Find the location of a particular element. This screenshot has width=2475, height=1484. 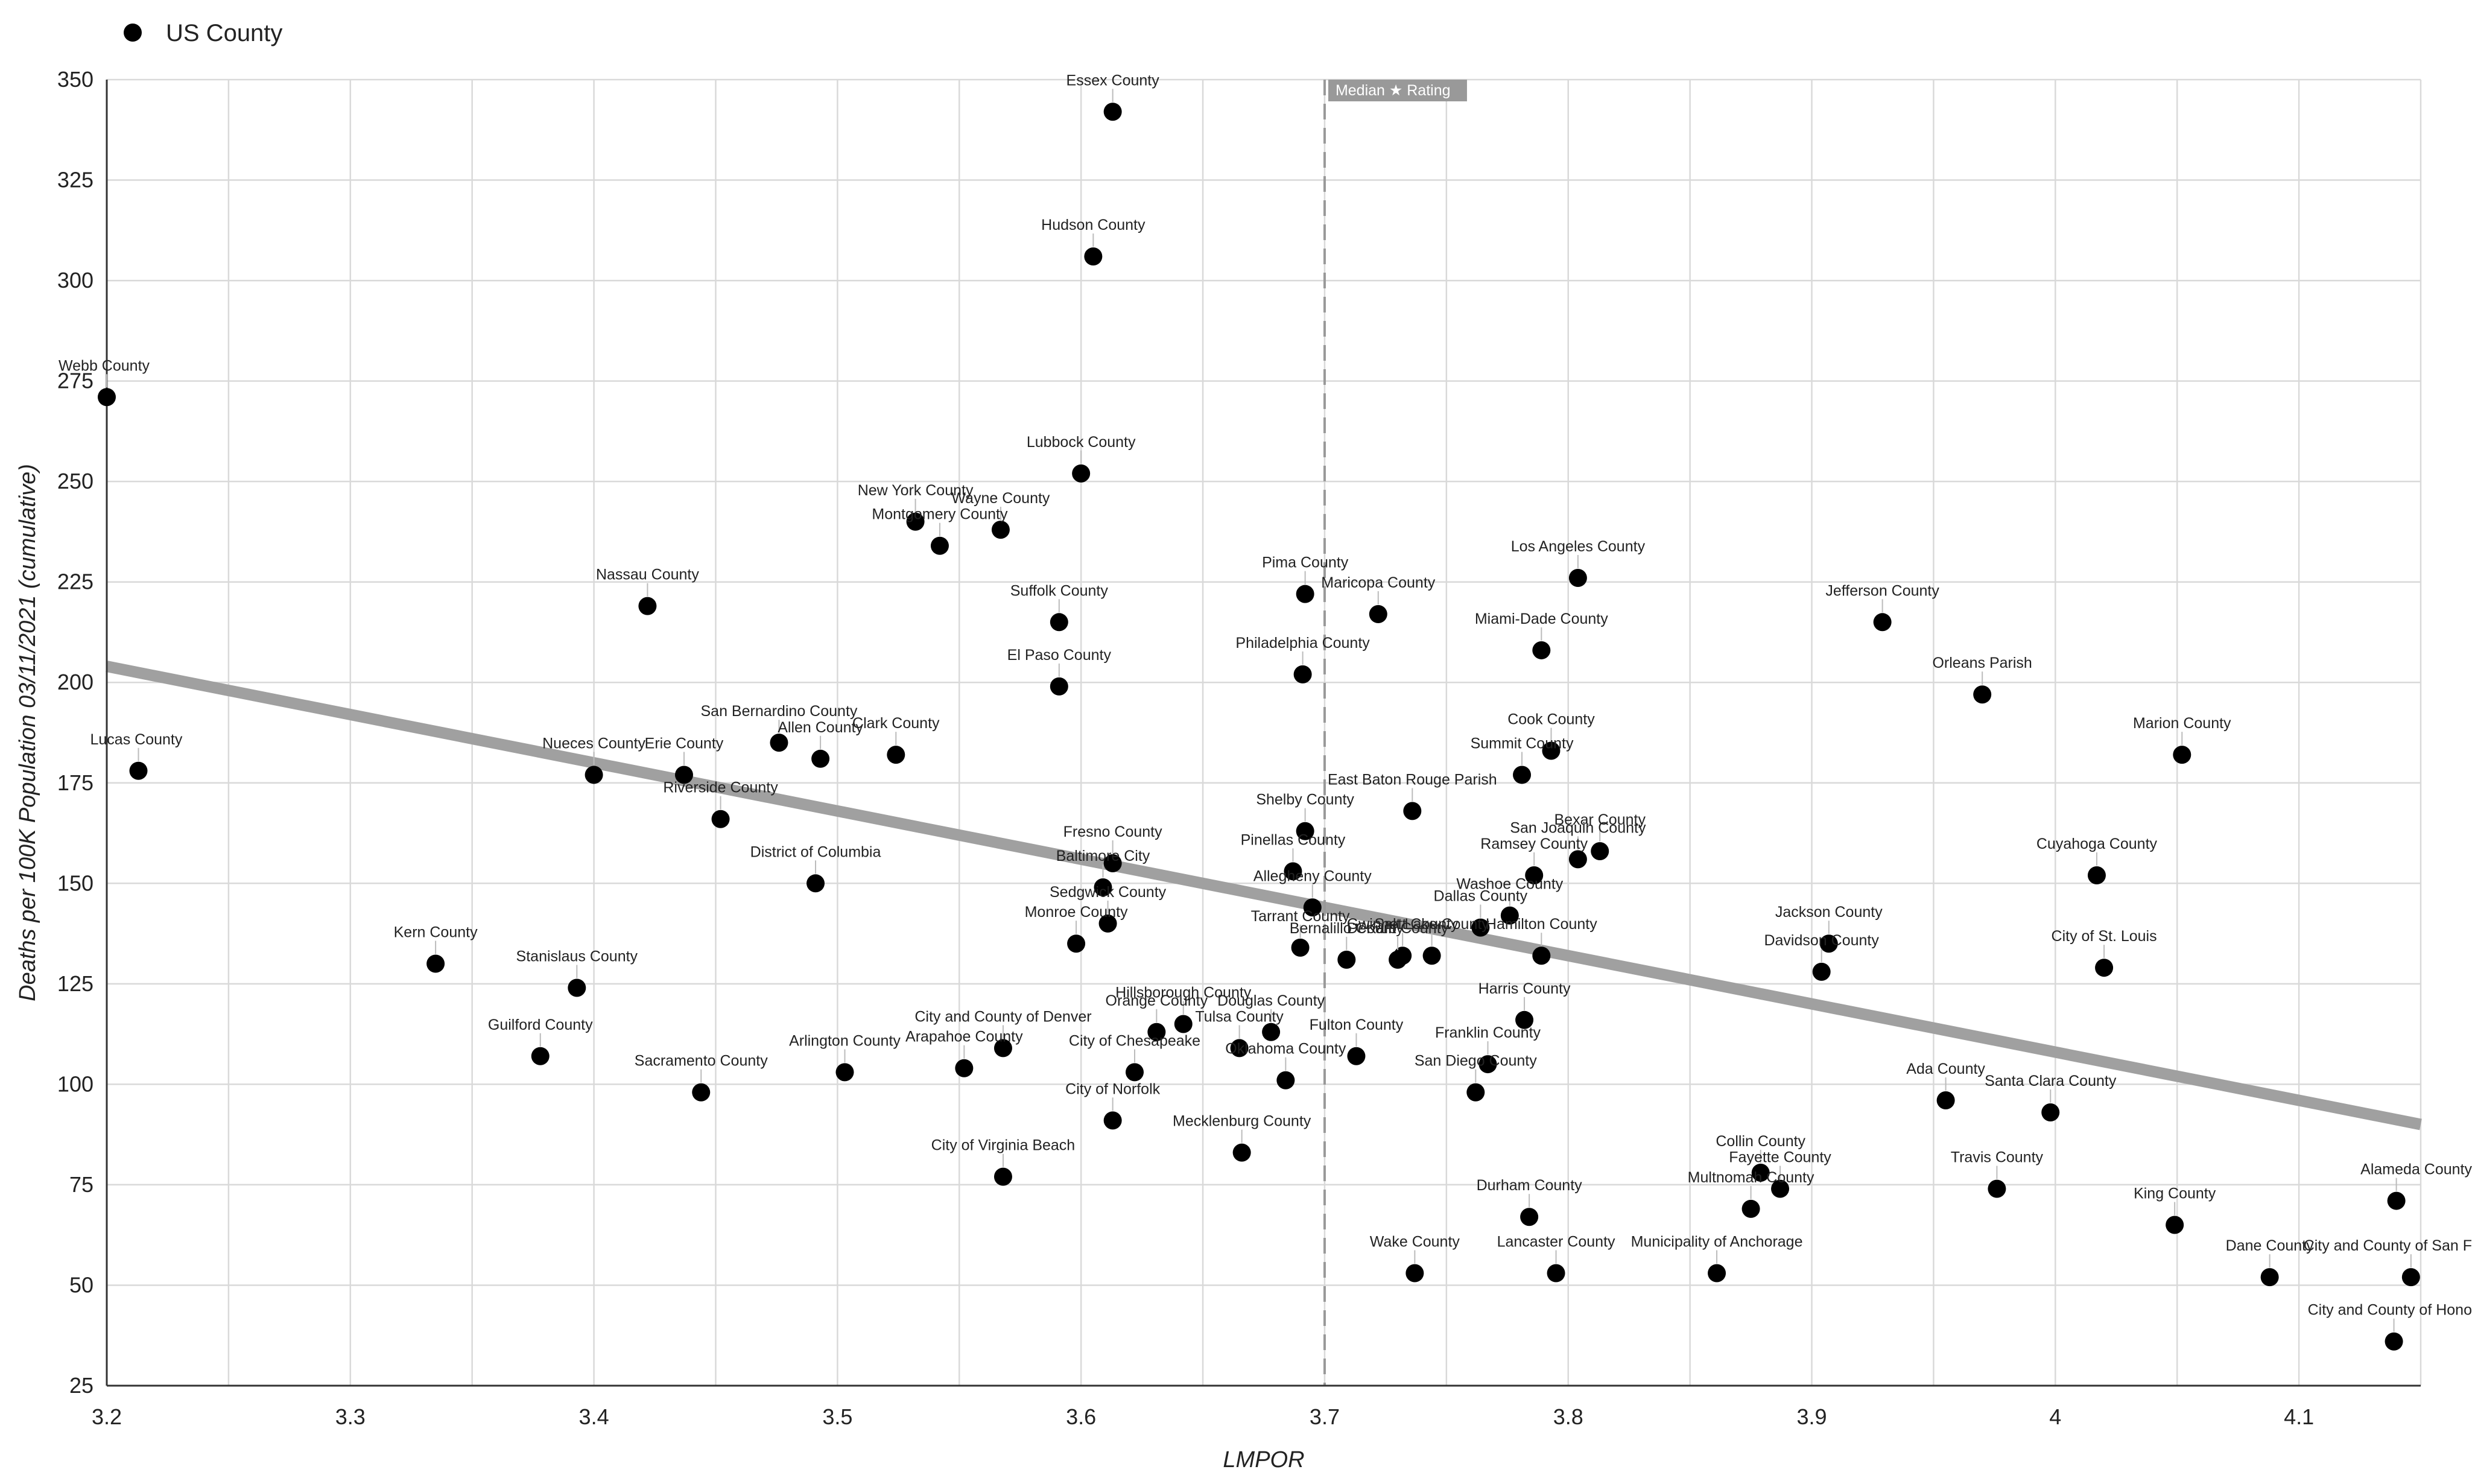

point-label: Collin County is located at coordinates (1760, 1141).